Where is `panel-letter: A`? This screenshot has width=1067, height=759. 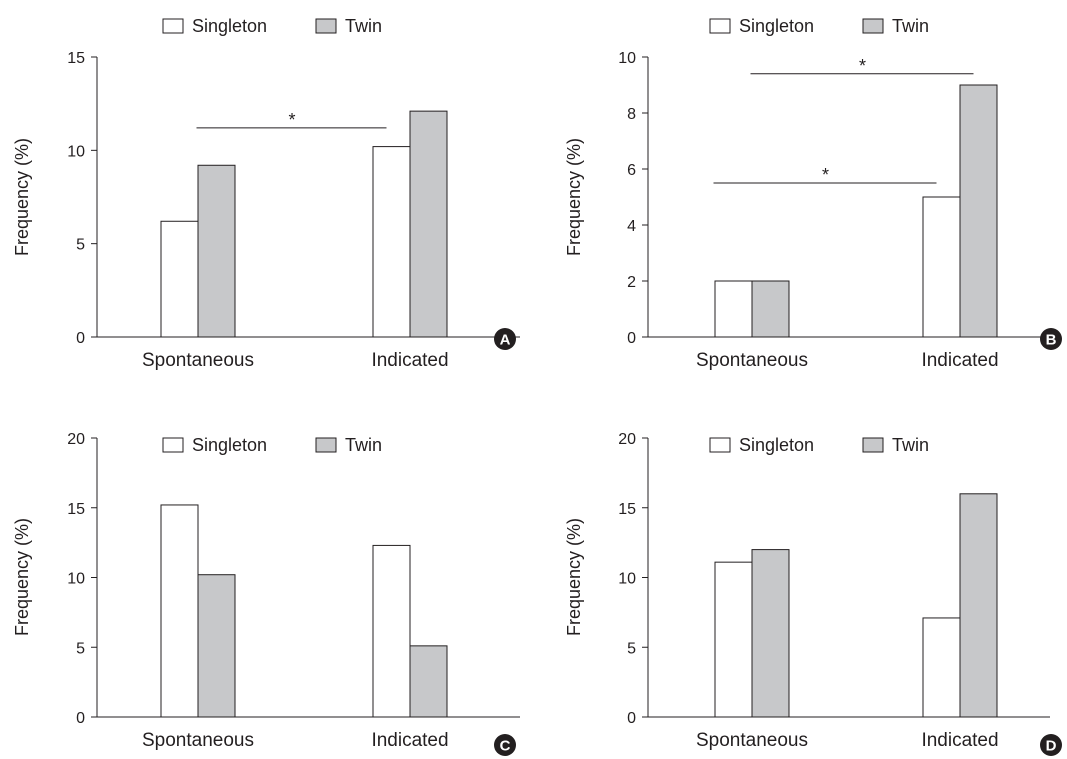
panel-letter: A is located at coordinates (505, 340).